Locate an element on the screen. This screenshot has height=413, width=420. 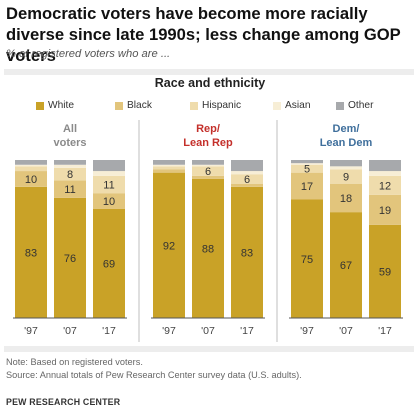
bar-all-17-black is located at coordinates (109, 201).